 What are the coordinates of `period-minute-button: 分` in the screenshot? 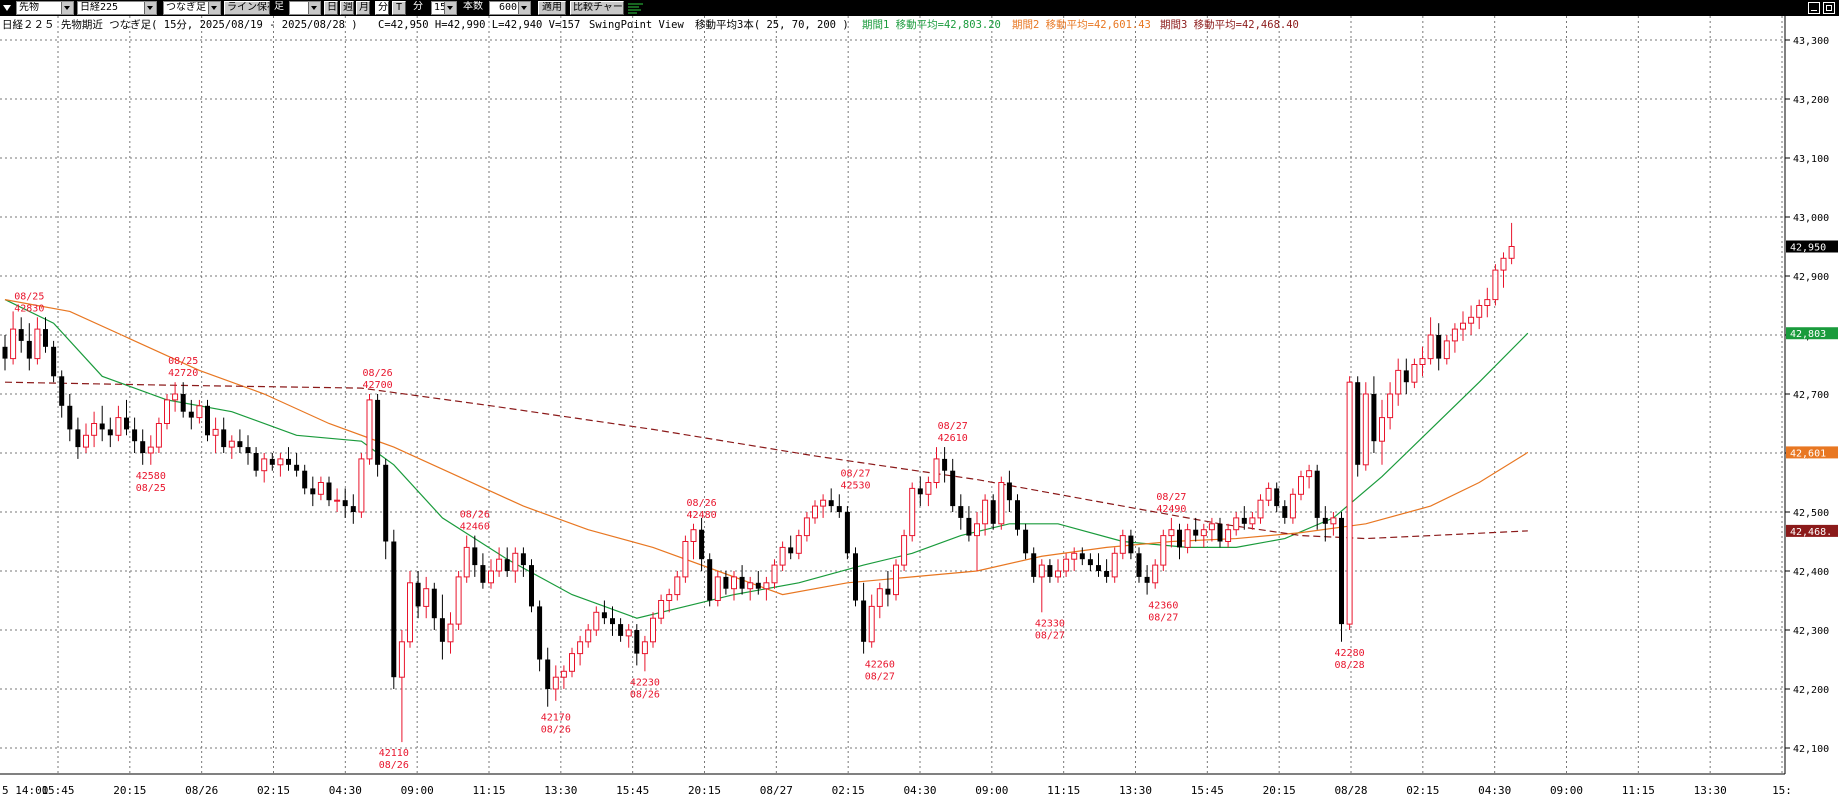 It's located at (382, 8).